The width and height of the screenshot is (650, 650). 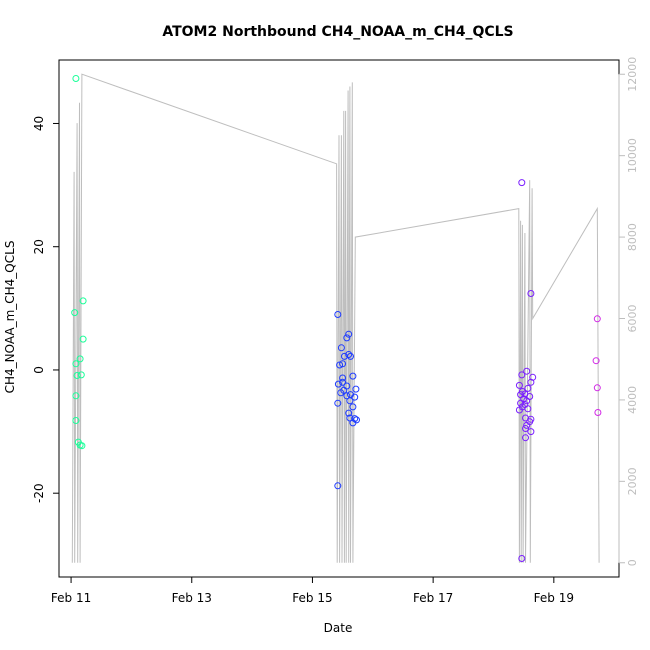 What do you see at coordinates (632, 74) in the screenshot?
I see `y2-tick-label: 12000` at bounding box center [632, 74].